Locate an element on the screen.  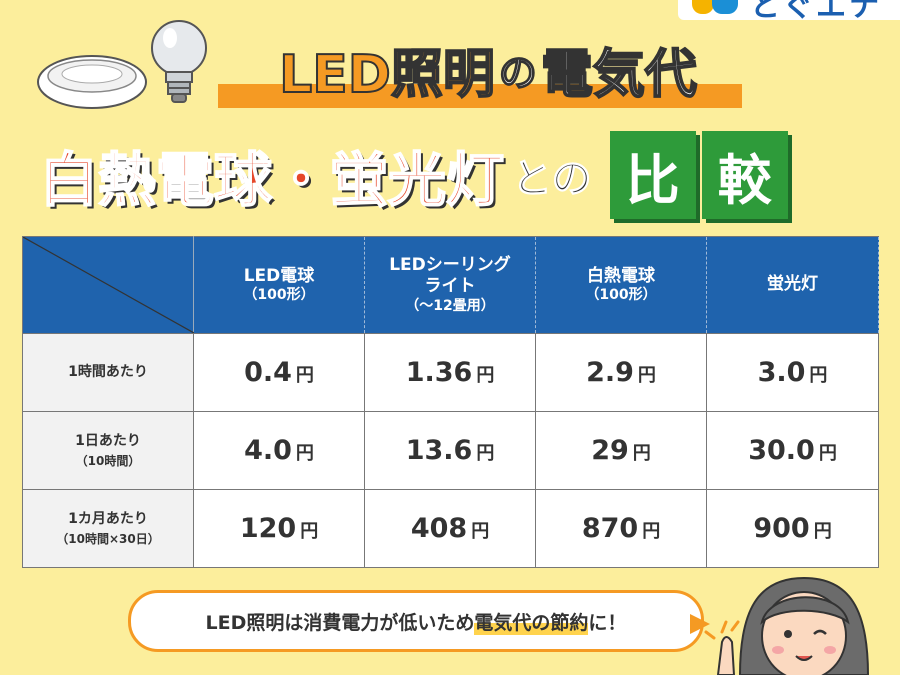
subtitle-bulbs: 白熱電球・蛍光灯 is located at coordinates (272, 180).